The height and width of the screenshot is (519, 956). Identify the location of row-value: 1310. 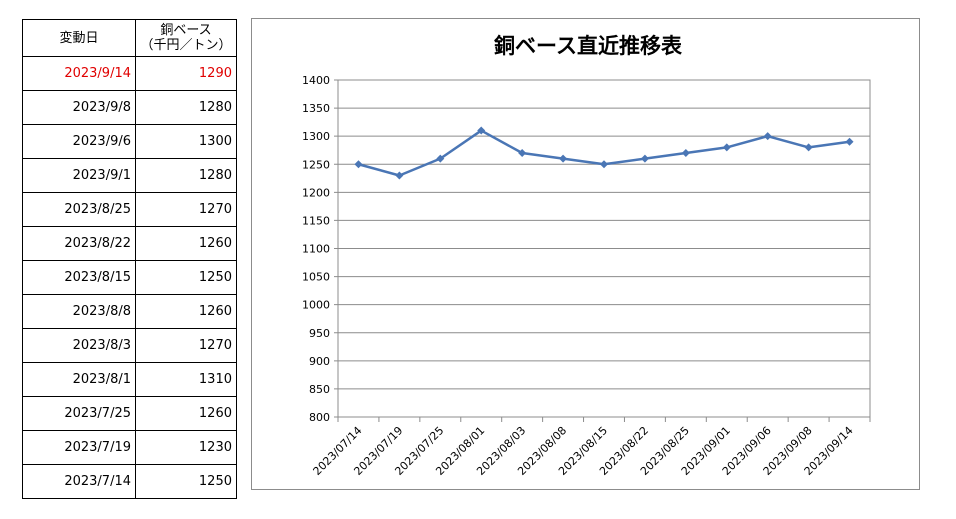
(186, 379).